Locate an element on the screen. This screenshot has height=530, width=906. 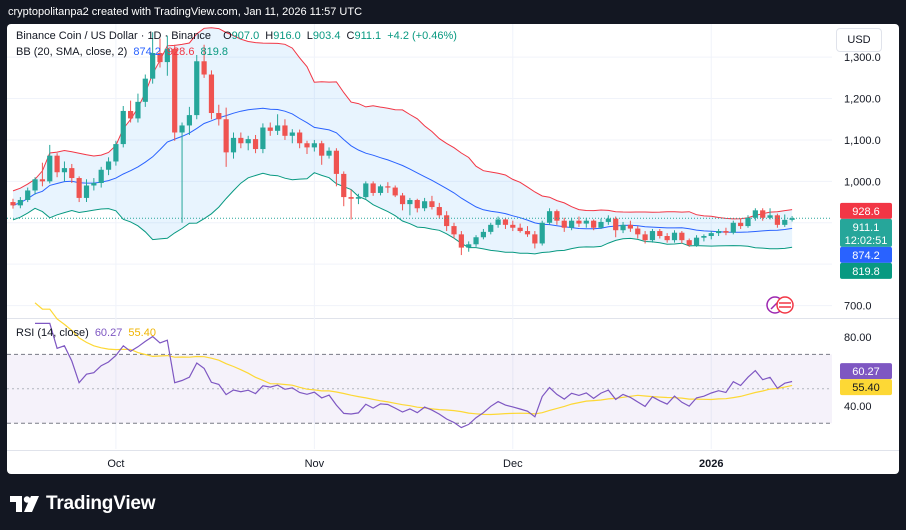
bb-legend: BB (20, SMA, close, 2) 874.2 928.6 819.8 is located at coordinates (123, 52).